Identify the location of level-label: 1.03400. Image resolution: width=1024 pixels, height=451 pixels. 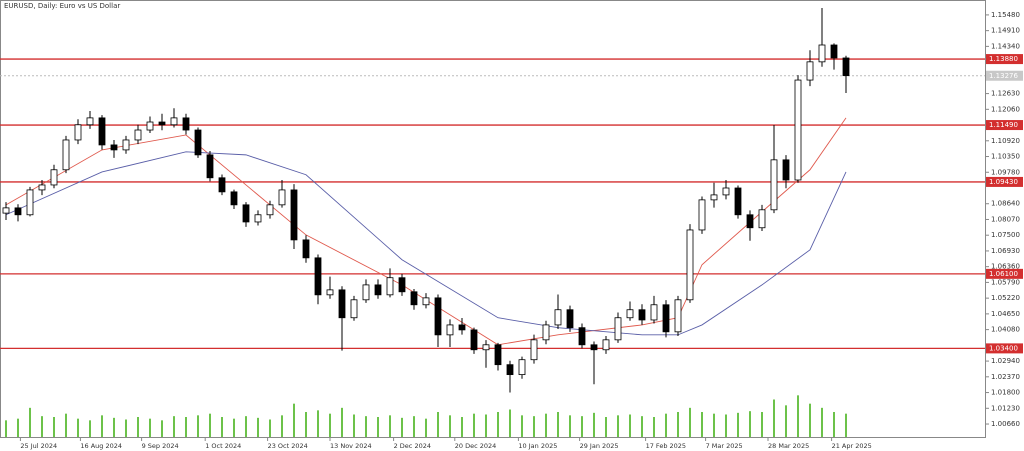
(1003, 348).